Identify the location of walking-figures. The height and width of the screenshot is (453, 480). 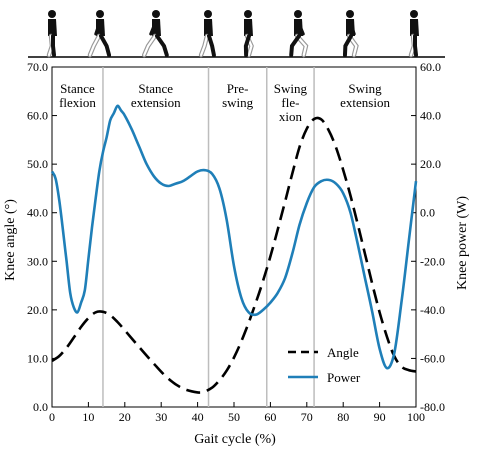
(236, 34).